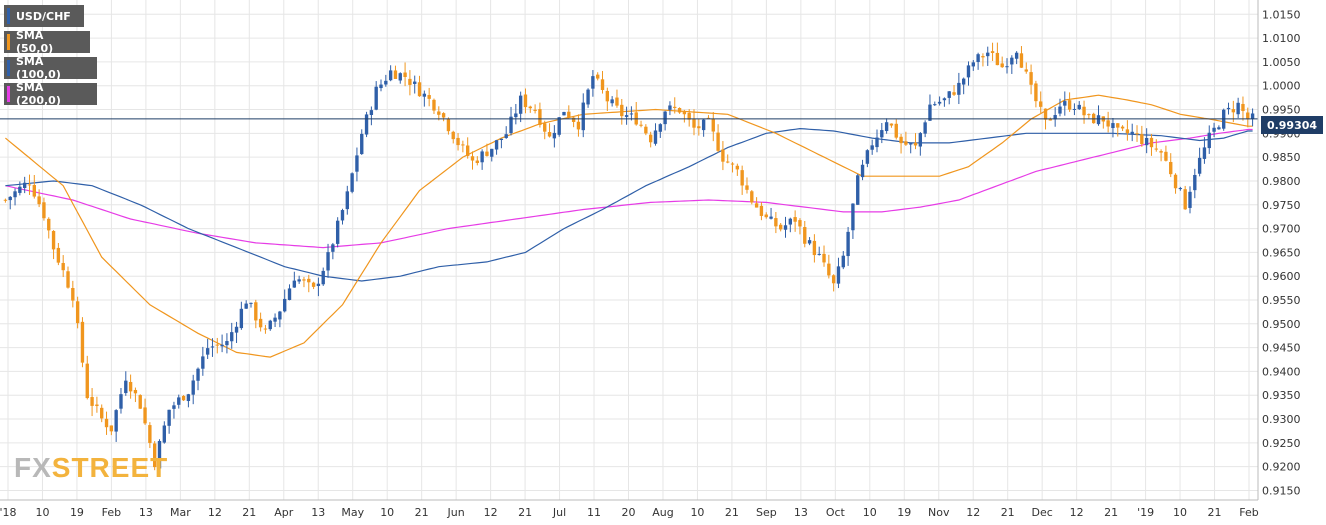 The image size is (1326, 525). Describe the element at coordinates (491, 512) in the screenshot. I see `x-tick-label: 12` at that location.